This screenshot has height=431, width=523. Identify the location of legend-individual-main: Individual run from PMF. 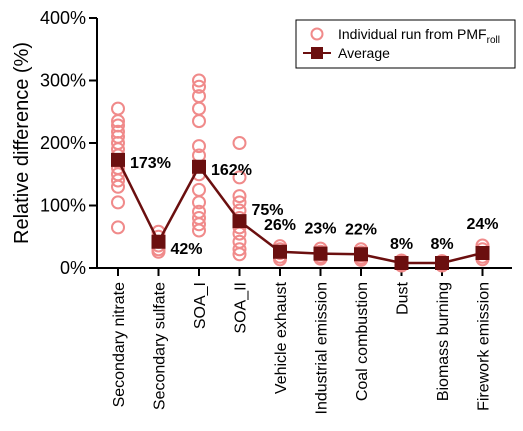
(412, 34).